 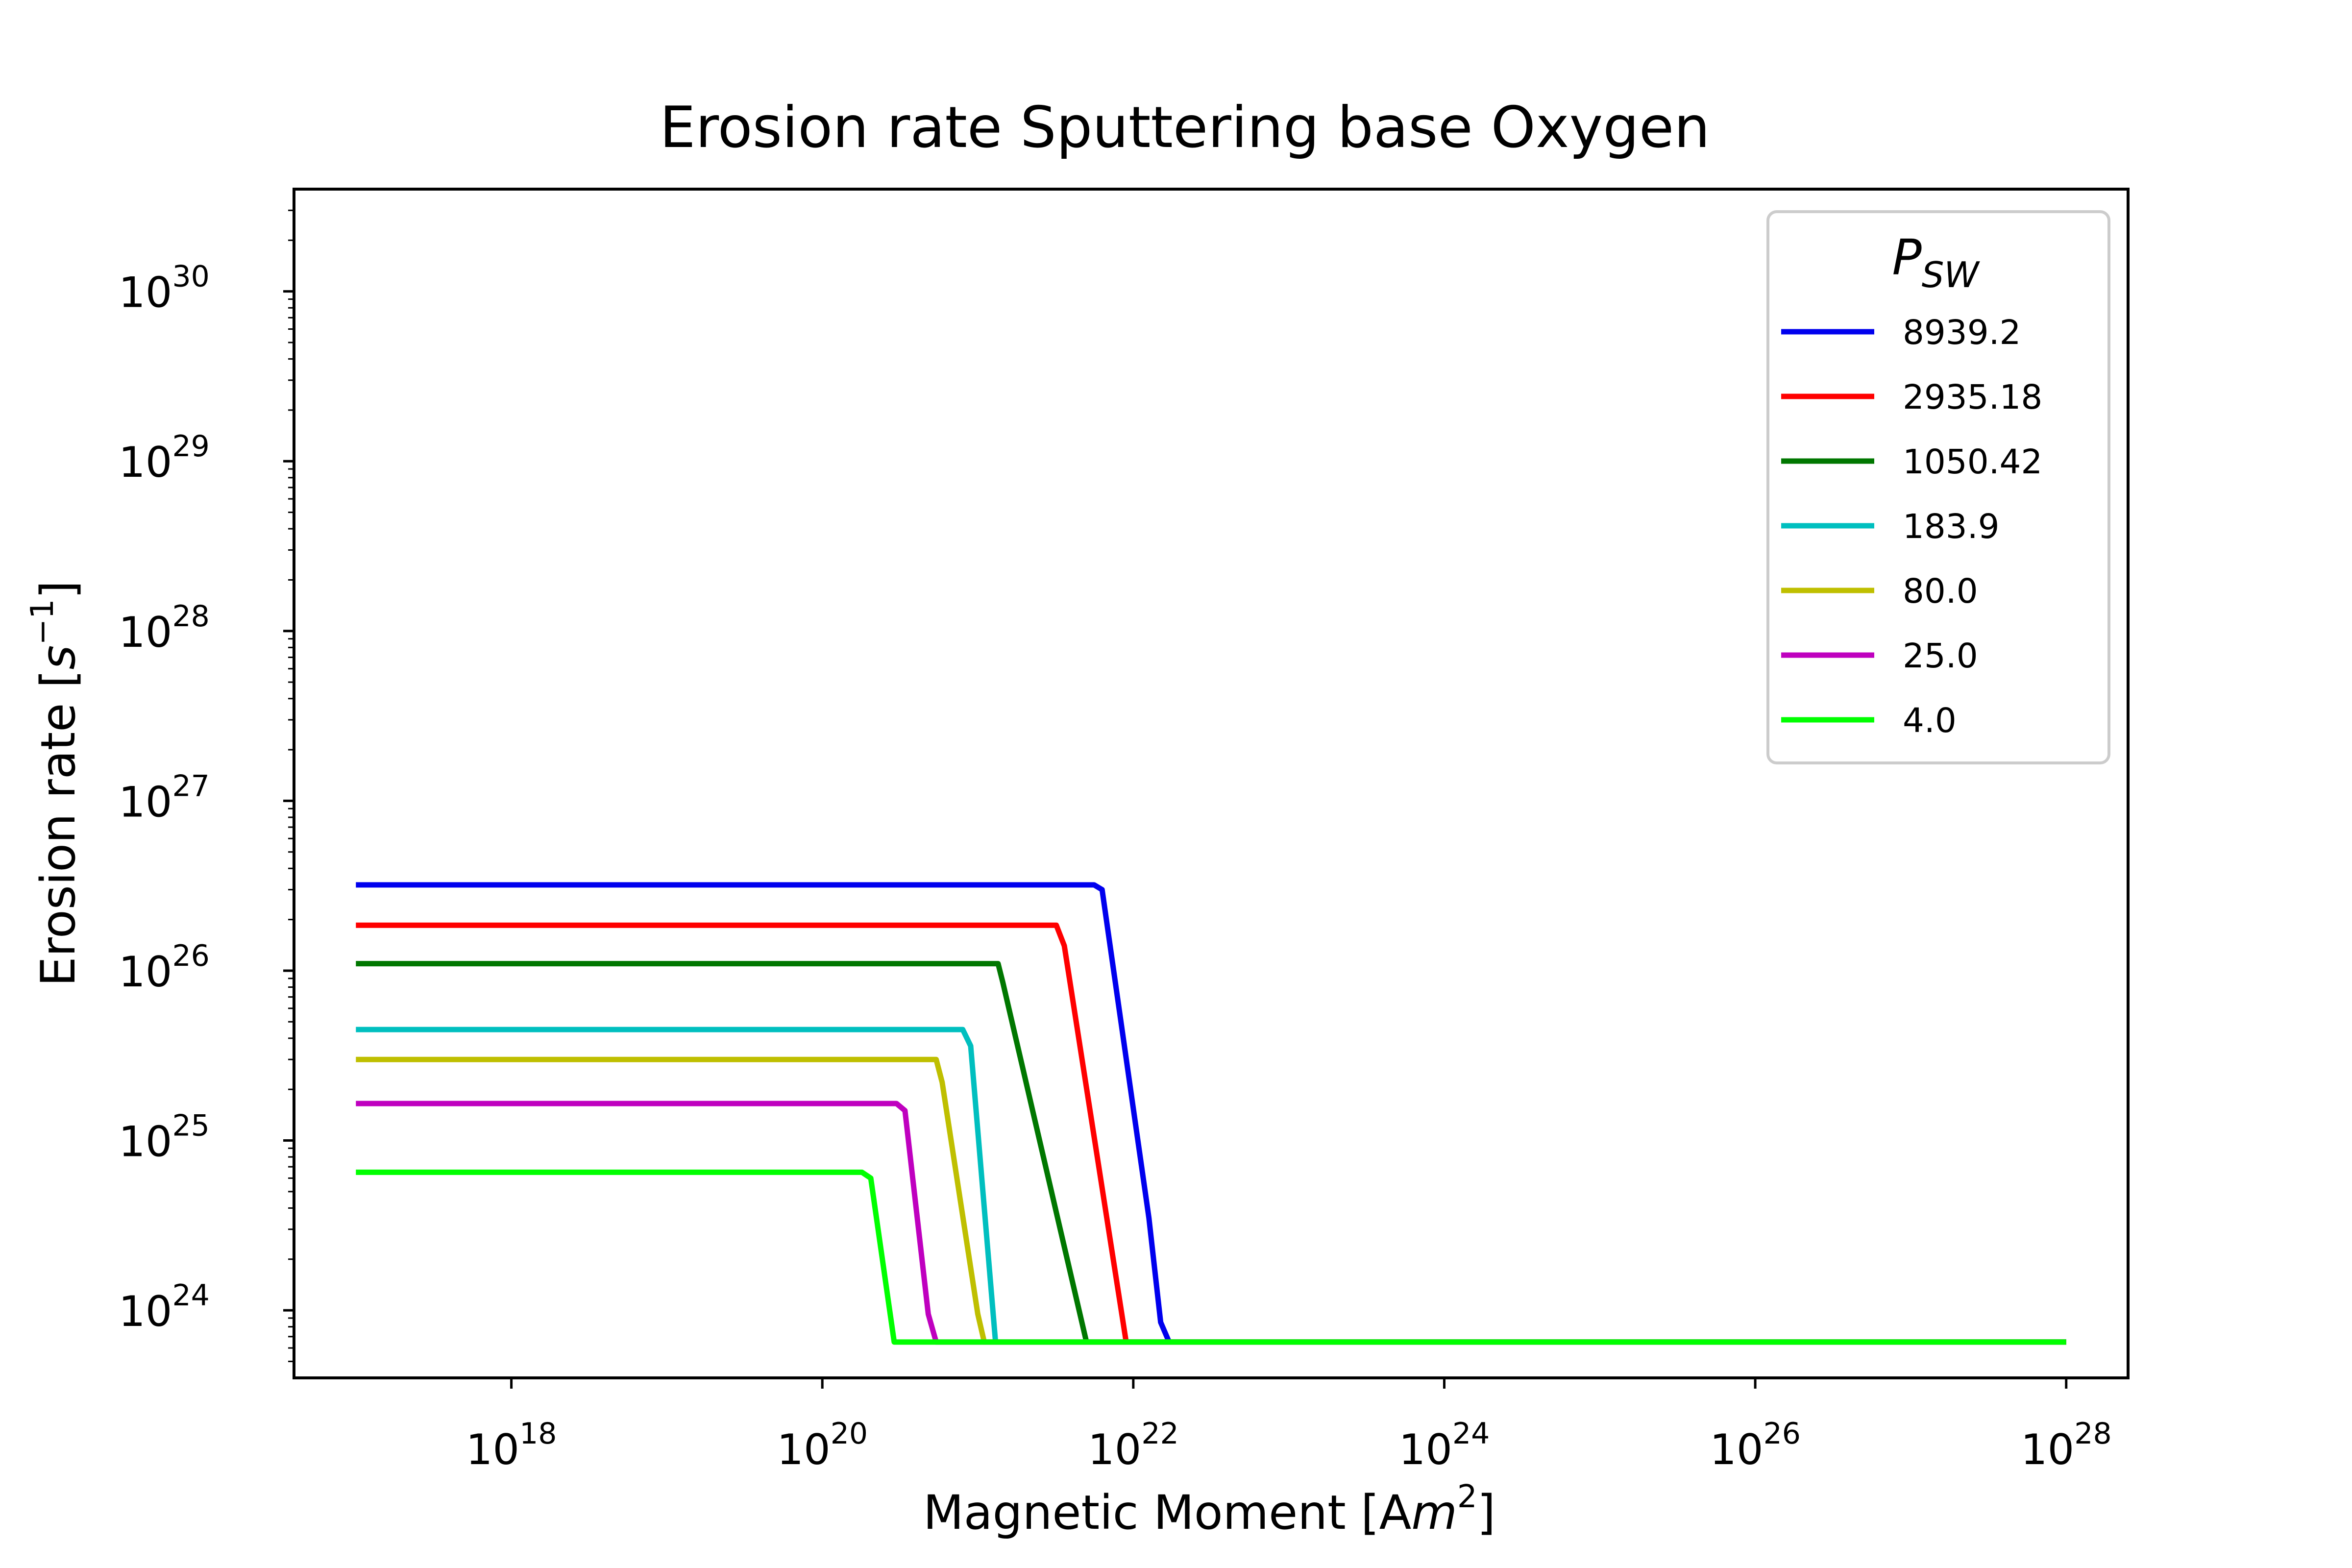 I want to click on legend-label-5: 25.0, so click(x=1940, y=656).